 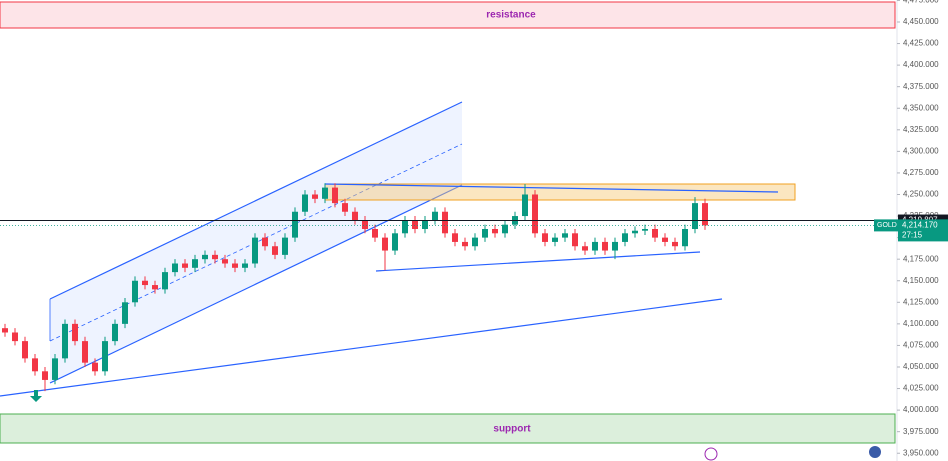 I want to click on flag-icon, so click(x=875, y=452).